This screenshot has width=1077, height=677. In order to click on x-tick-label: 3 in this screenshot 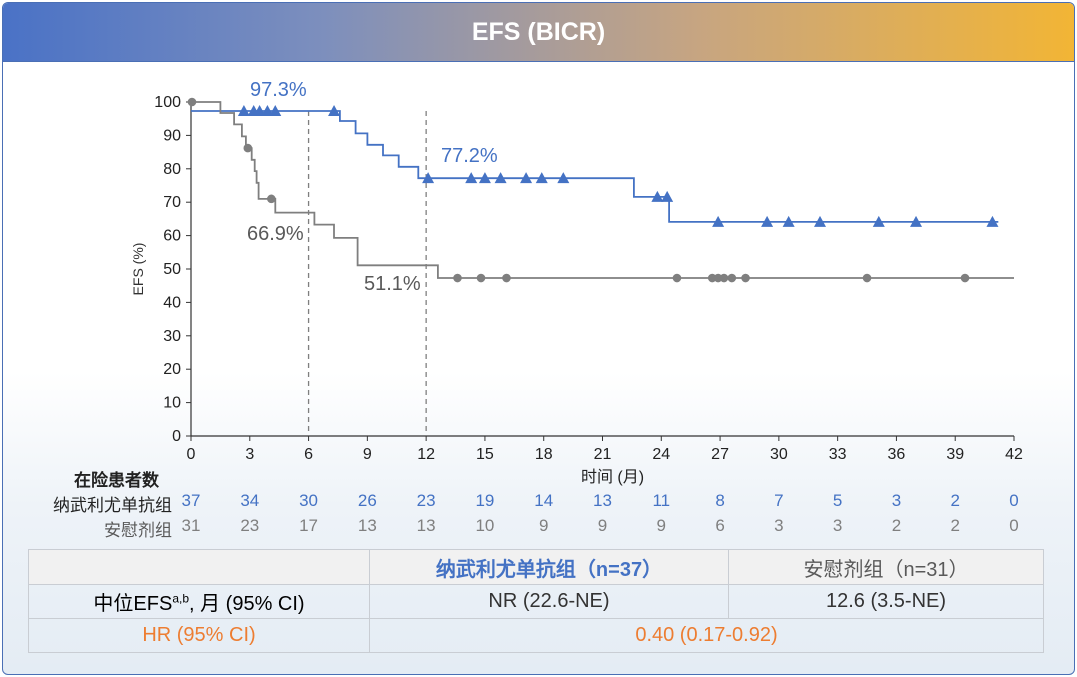, I will do `click(249, 454)`.